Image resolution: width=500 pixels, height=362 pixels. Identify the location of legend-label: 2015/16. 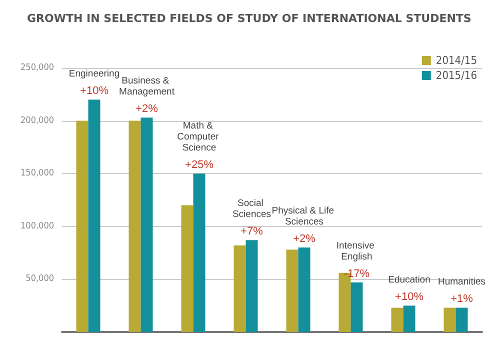
(457, 75).